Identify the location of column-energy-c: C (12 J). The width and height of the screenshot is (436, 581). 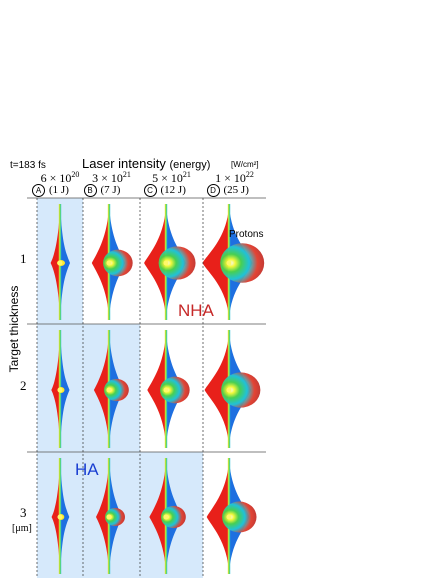
(173, 190).